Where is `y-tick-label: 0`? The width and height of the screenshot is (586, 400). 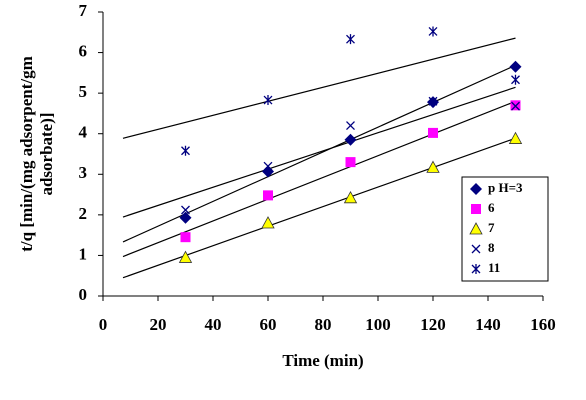 y-tick-label: 0 is located at coordinates (83, 294).